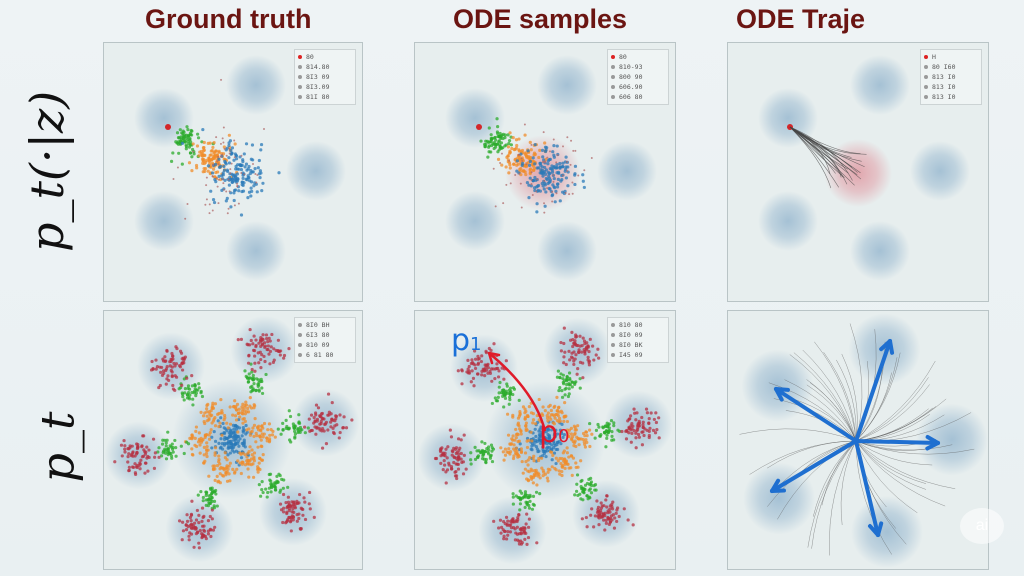  Describe the element at coordinates (613, 87) in the screenshot. I see `legend-marker` at that location.